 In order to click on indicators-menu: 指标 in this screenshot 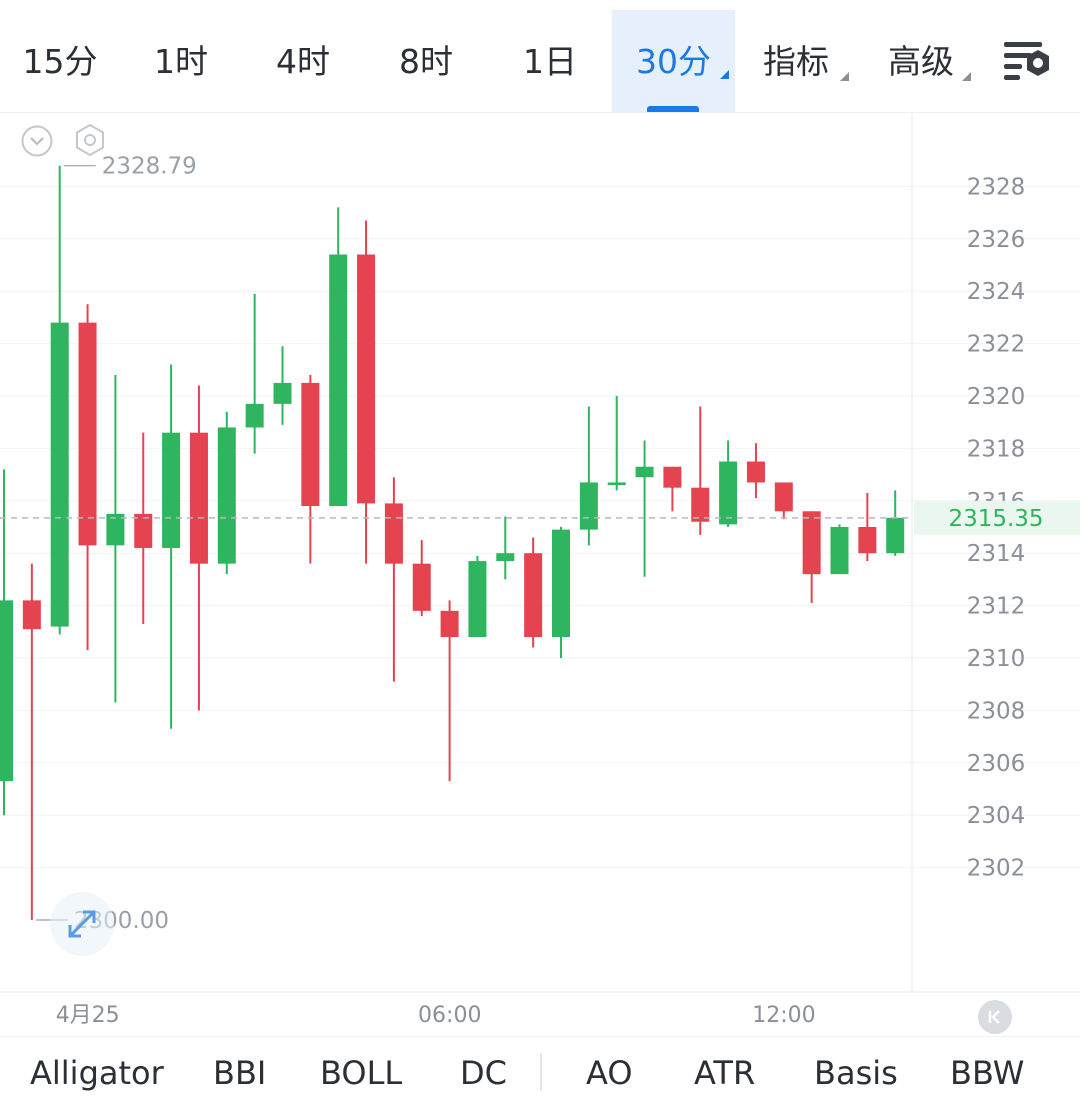, I will do `click(796, 61)`.